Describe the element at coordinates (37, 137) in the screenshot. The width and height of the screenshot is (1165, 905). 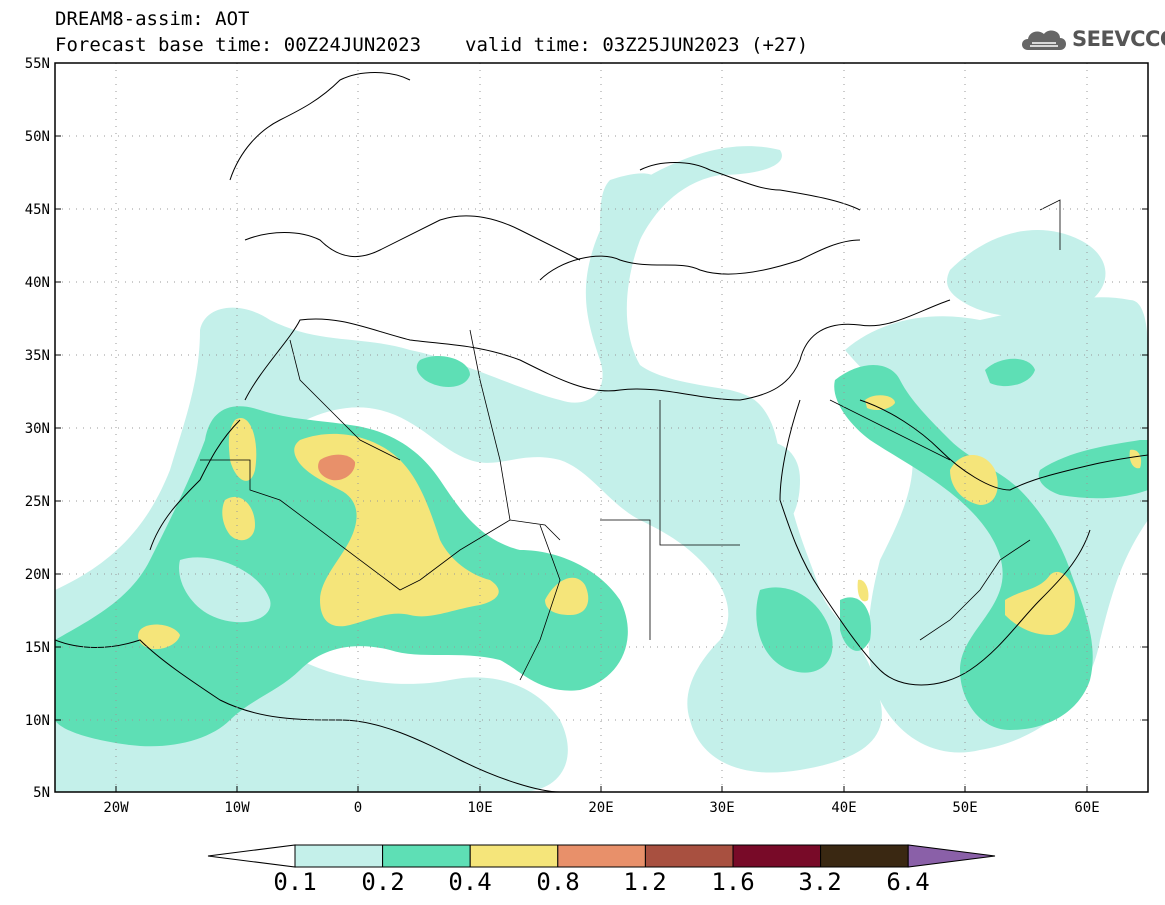
I see `lat-label: 50N` at that location.